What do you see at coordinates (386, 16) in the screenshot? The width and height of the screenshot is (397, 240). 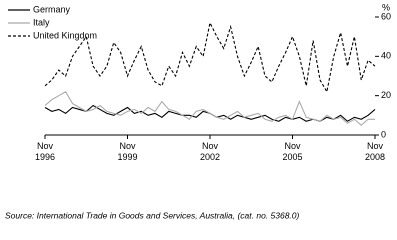 I see `y-tick-label: 60` at bounding box center [386, 16].